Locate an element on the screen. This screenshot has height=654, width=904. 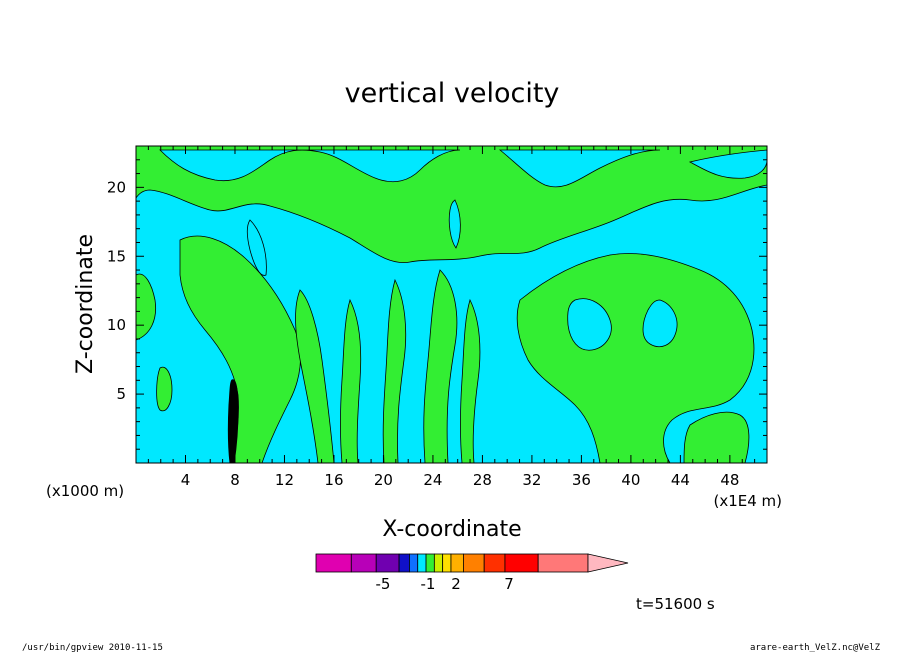
x-tick-label: 20 is located at coordinates (383, 480).